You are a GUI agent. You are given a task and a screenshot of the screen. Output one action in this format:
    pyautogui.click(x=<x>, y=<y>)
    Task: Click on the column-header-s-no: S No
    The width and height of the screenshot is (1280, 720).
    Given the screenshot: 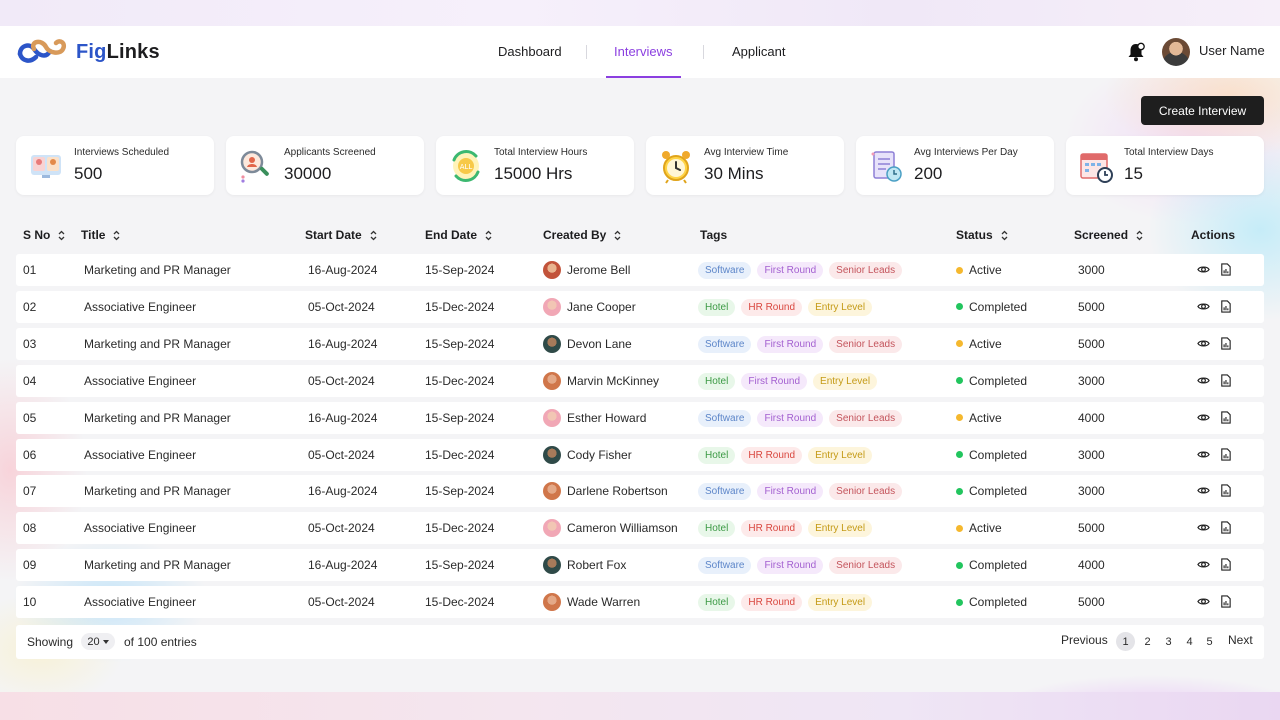 What is the action you would take?
    pyautogui.click(x=44, y=235)
    